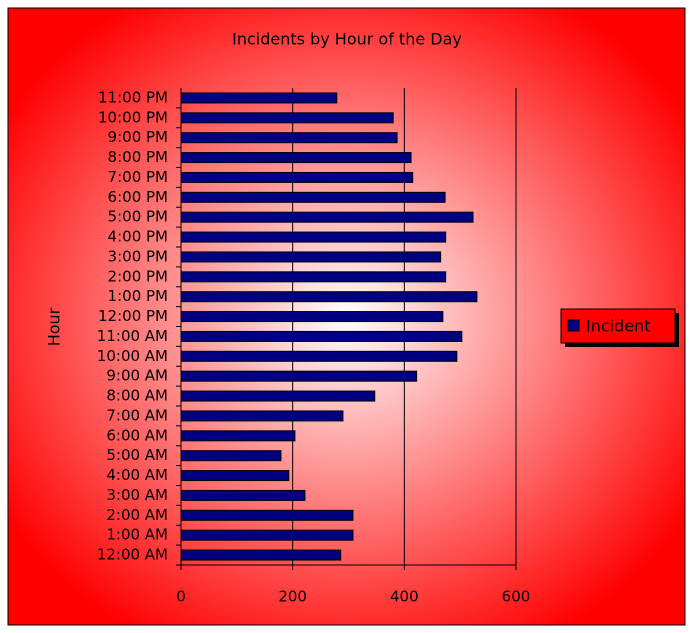 The height and width of the screenshot is (633, 693). I want to click on y-tick-label: 4:00 PM, so click(138, 237).